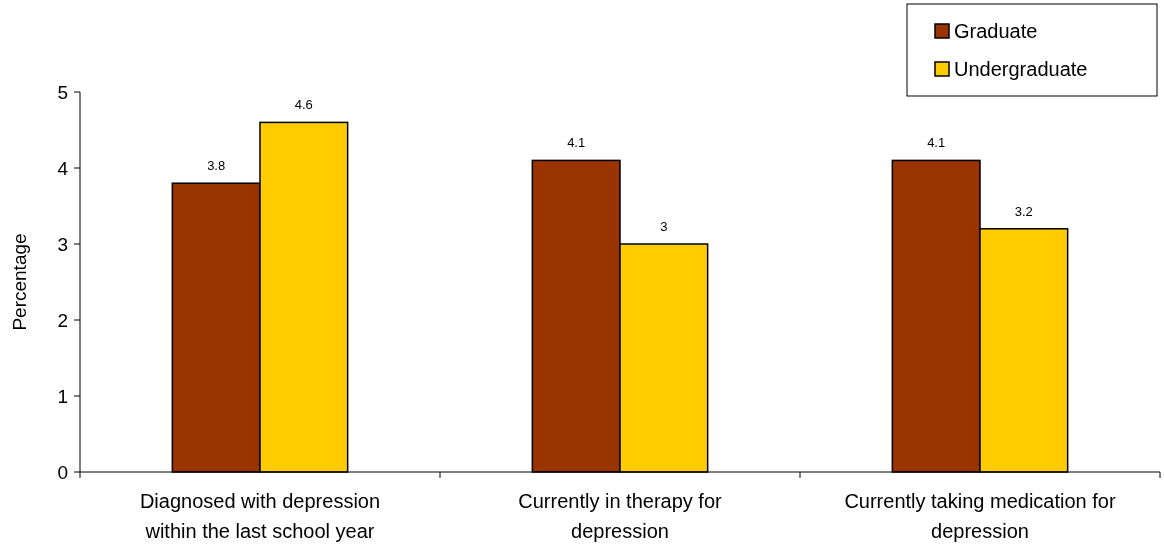 Image resolution: width=1164 pixels, height=548 pixels. I want to click on y-tick-label: 3, so click(62, 244).